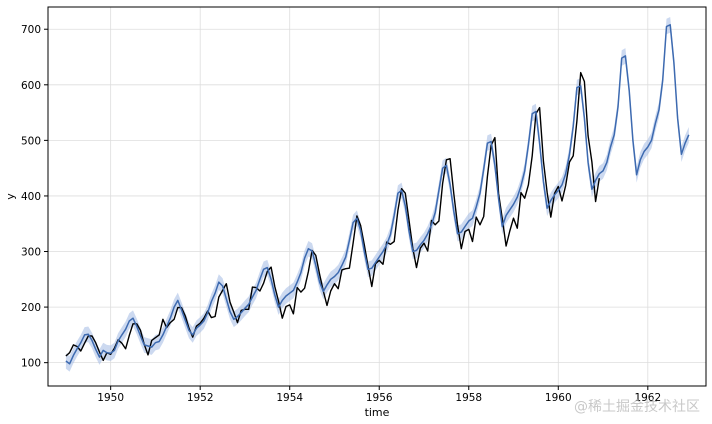 The height and width of the screenshot is (424, 712). Describe the element at coordinates (200, 398) in the screenshot. I see `x-tick-label: 1952` at that location.